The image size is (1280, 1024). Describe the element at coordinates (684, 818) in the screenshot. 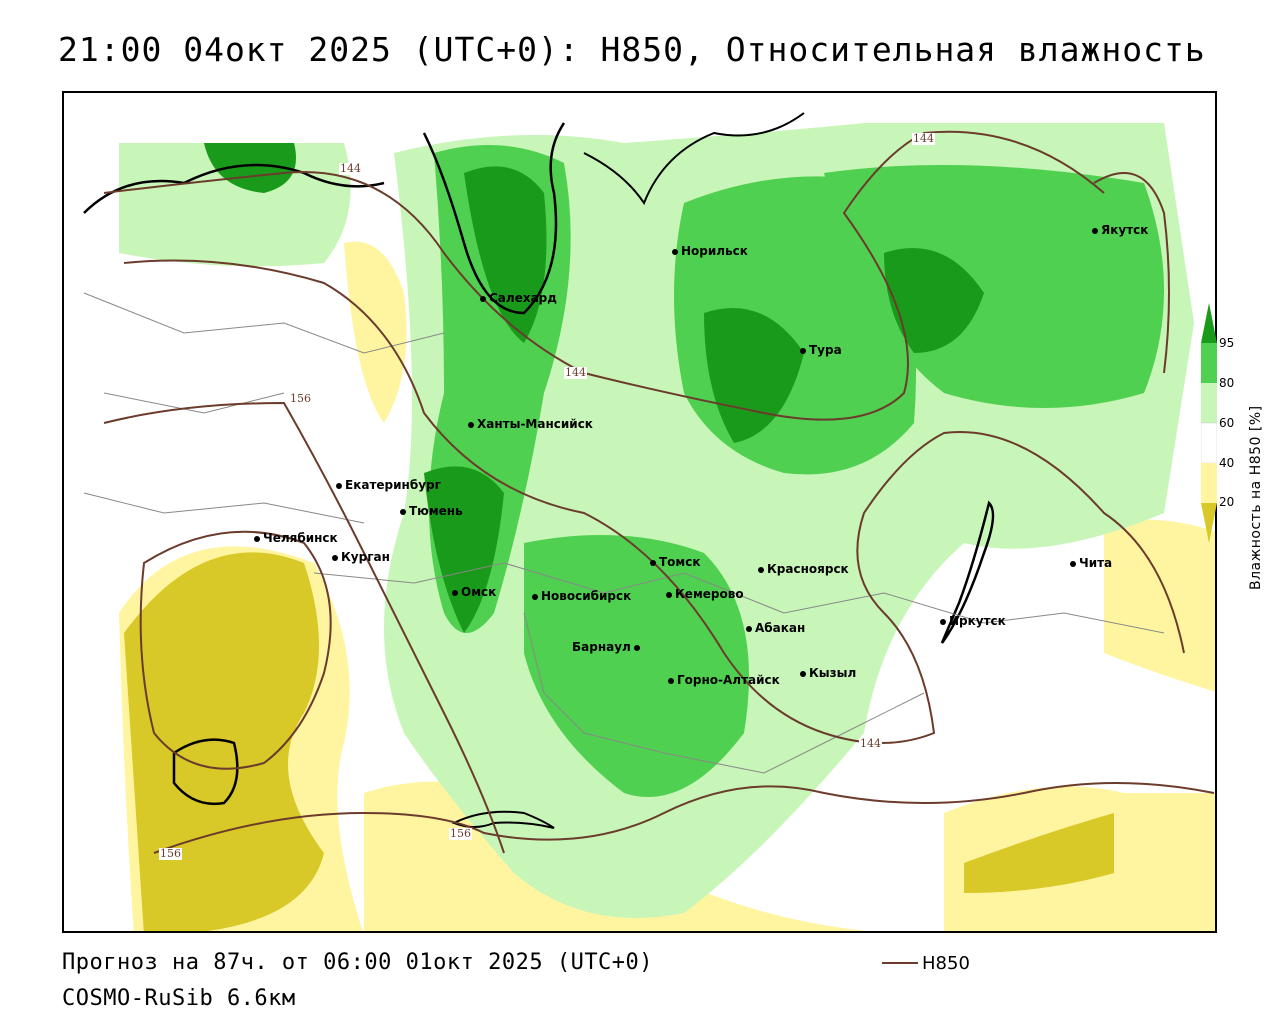

I see `contour-156-south` at that location.